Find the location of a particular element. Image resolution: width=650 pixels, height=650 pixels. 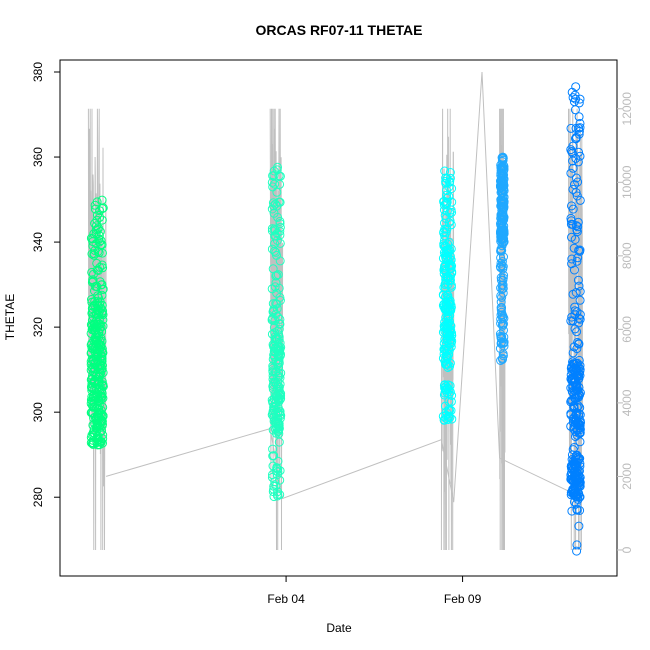

y-tick-label: 340 is located at coordinates (38, 242).